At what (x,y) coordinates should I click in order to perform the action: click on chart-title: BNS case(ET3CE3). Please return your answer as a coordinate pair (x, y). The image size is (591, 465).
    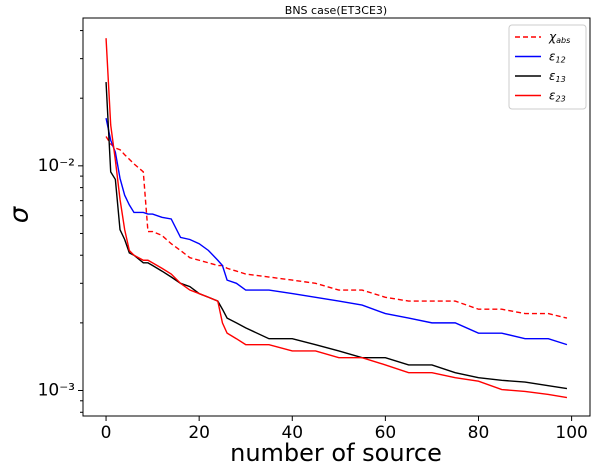
    Looking at the image, I should click on (336, 10).